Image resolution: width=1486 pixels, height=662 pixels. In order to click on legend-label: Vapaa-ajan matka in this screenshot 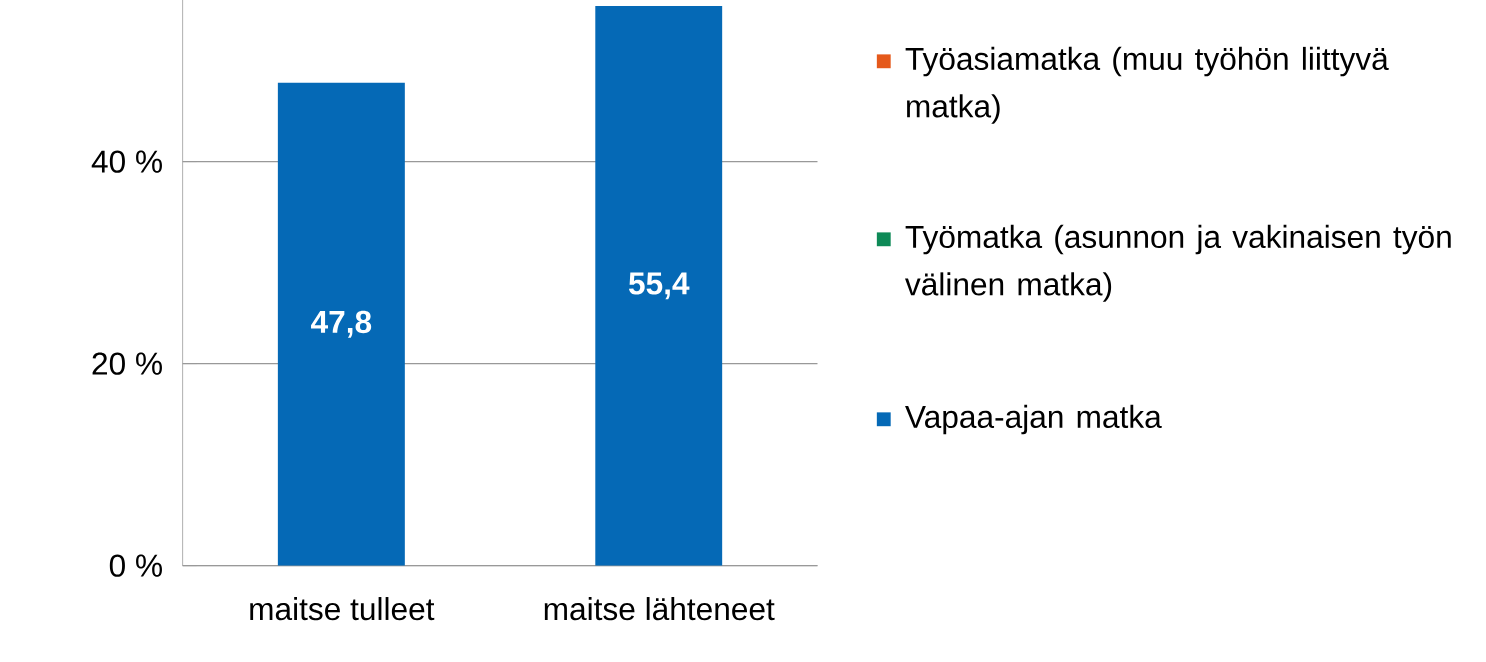, I will do `click(1033, 420)`.